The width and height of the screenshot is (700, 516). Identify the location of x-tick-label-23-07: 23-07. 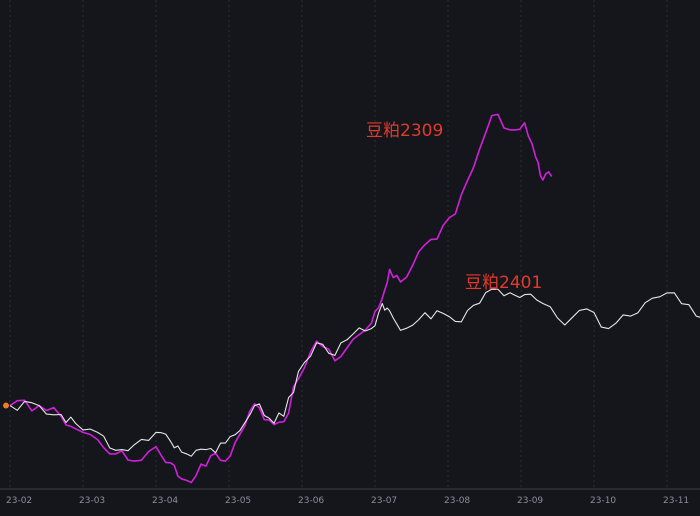
(384, 501).